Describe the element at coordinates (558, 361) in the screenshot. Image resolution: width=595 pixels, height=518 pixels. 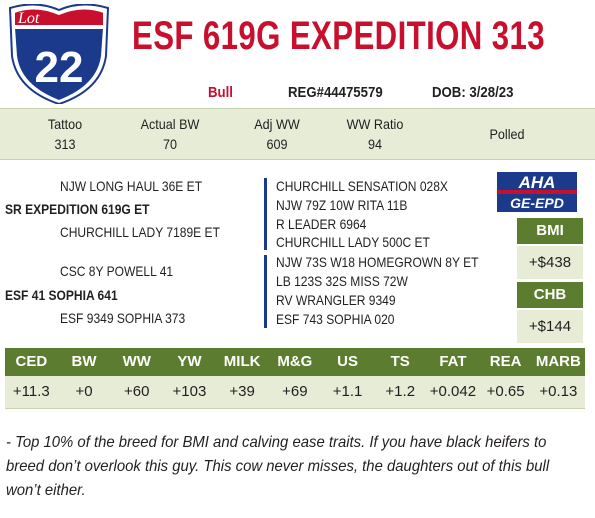
I see `epd-header: MARB` at that location.